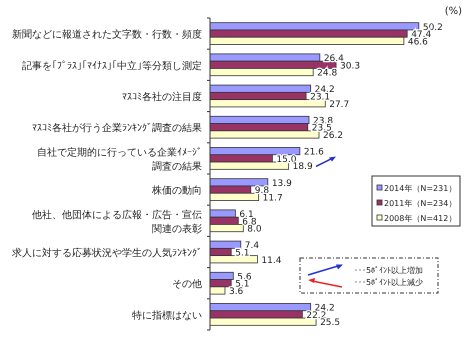  What do you see at coordinates (107, 253) in the screenshot?
I see `y-tick-label: 求人に対する応募状況や学生の人気ﾗﾝｷﾝｸﾞ` at bounding box center [107, 253].